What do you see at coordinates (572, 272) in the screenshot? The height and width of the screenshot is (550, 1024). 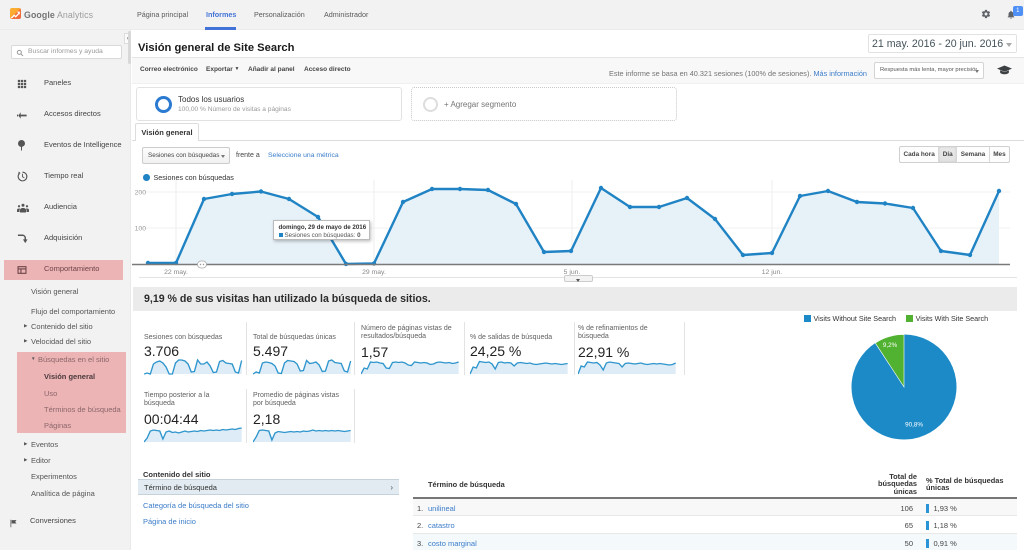 I see `svg-text: 5 jun.` at bounding box center [572, 272].